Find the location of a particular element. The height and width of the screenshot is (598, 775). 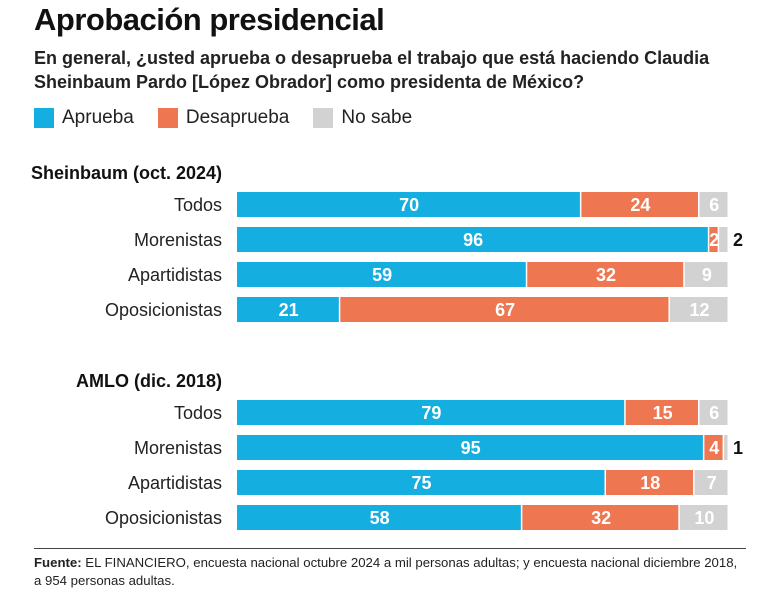

footer-divider is located at coordinates (390, 548).